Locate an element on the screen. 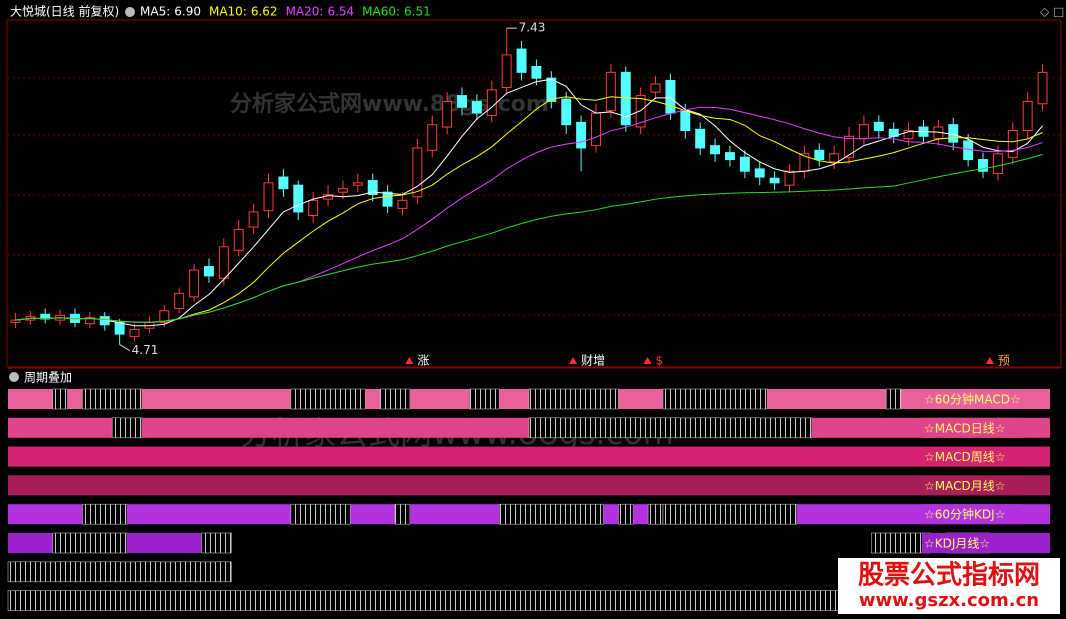  panel-icon is located at coordinates (14, 377).